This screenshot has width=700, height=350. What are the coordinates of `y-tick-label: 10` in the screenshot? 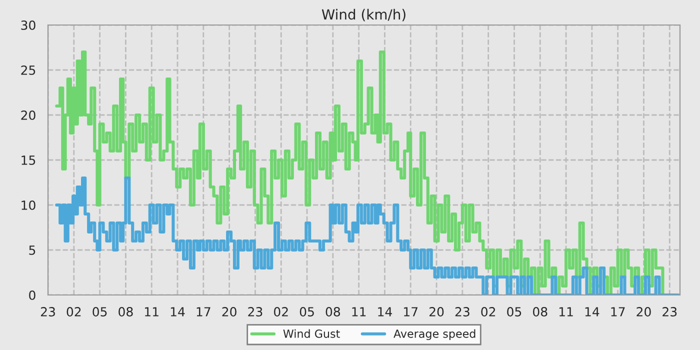 It's located at (29, 205).